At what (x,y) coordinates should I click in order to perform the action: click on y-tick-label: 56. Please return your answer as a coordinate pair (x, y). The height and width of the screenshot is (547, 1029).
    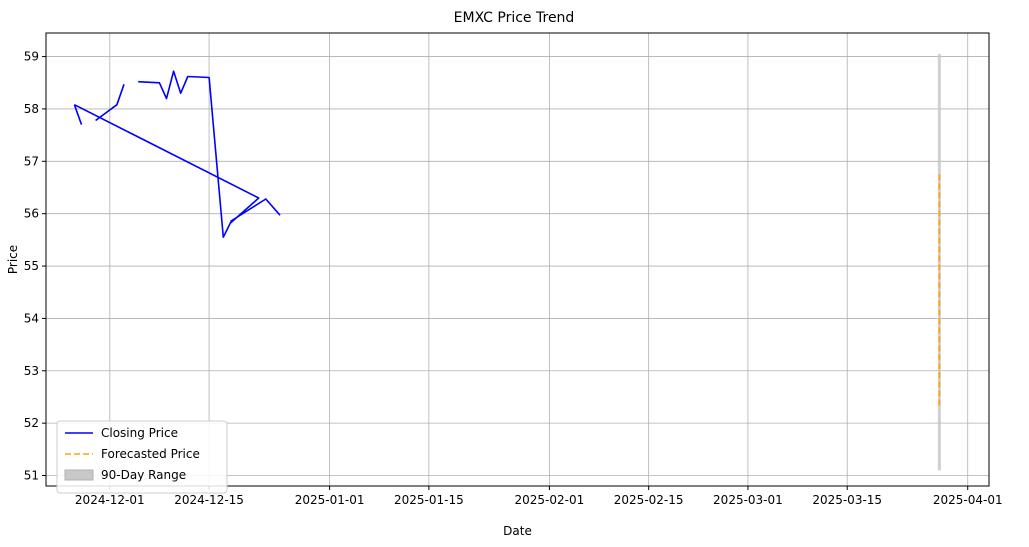
    Looking at the image, I should click on (31, 214).